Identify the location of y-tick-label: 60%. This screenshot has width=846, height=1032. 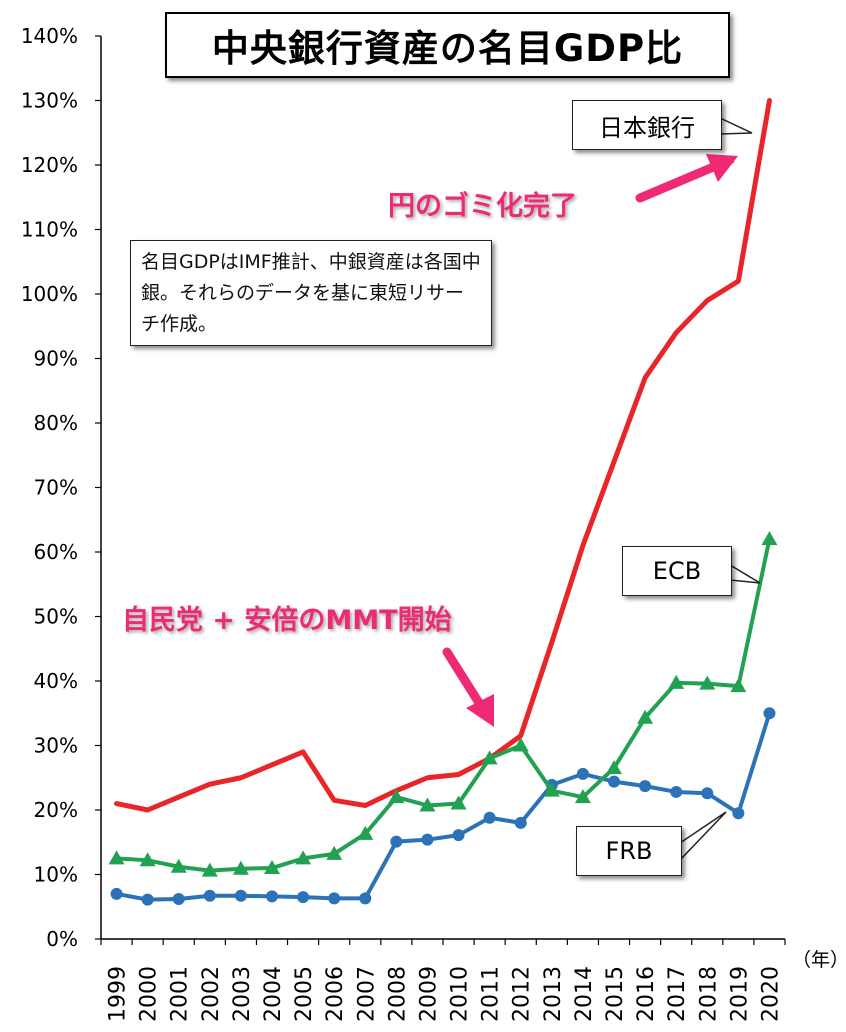
(56, 552).